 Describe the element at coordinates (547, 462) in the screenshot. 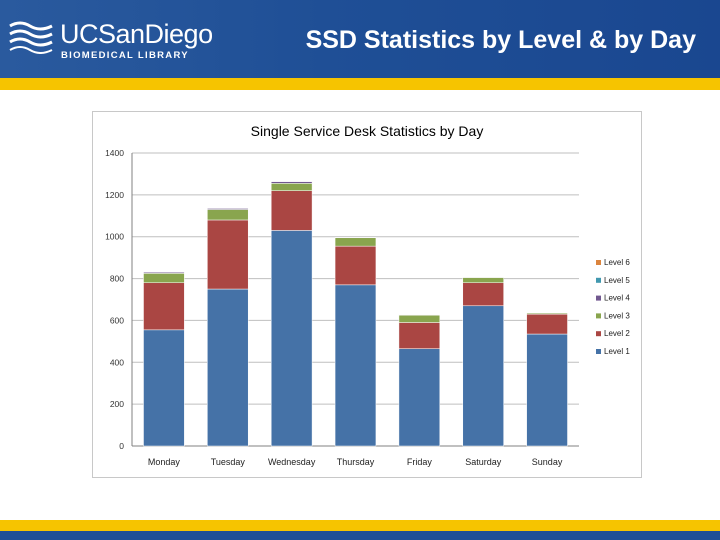

I see `x-tick-label: Sunday` at that location.